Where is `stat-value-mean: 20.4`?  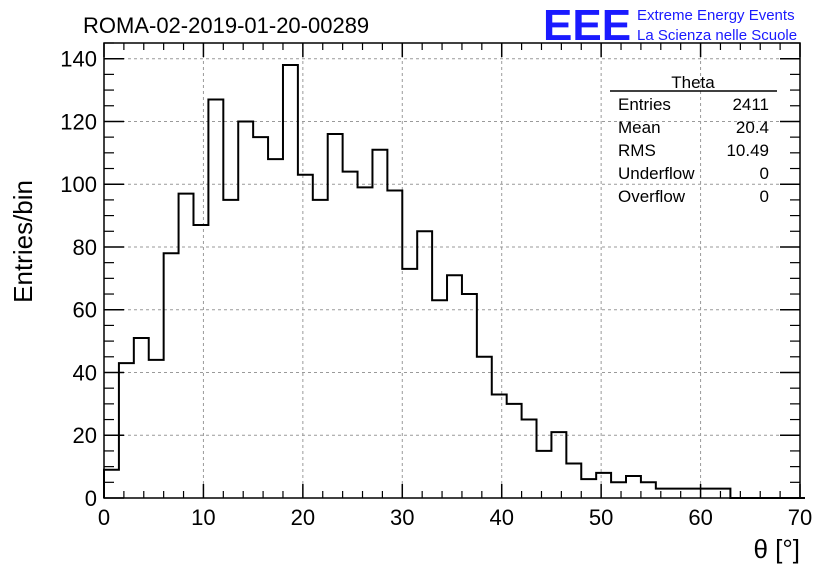
stat-value-mean: 20.4 is located at coordinates (752, 127).